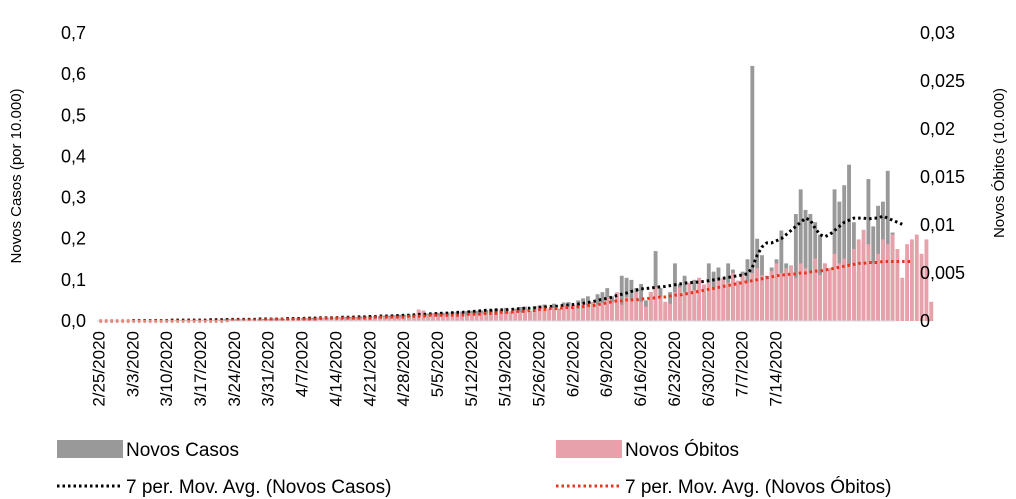  What do you see at coordinates (73, 280) in the screenshot?
I see `left-y-tick-label: 0,1` at bounding box center [73, 280].